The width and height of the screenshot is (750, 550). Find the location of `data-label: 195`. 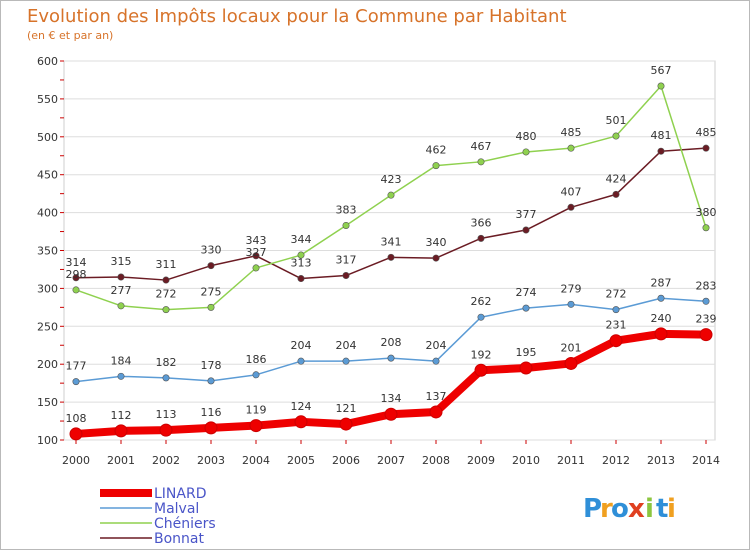

data-label: 195 is located at coordinates (526, 352).